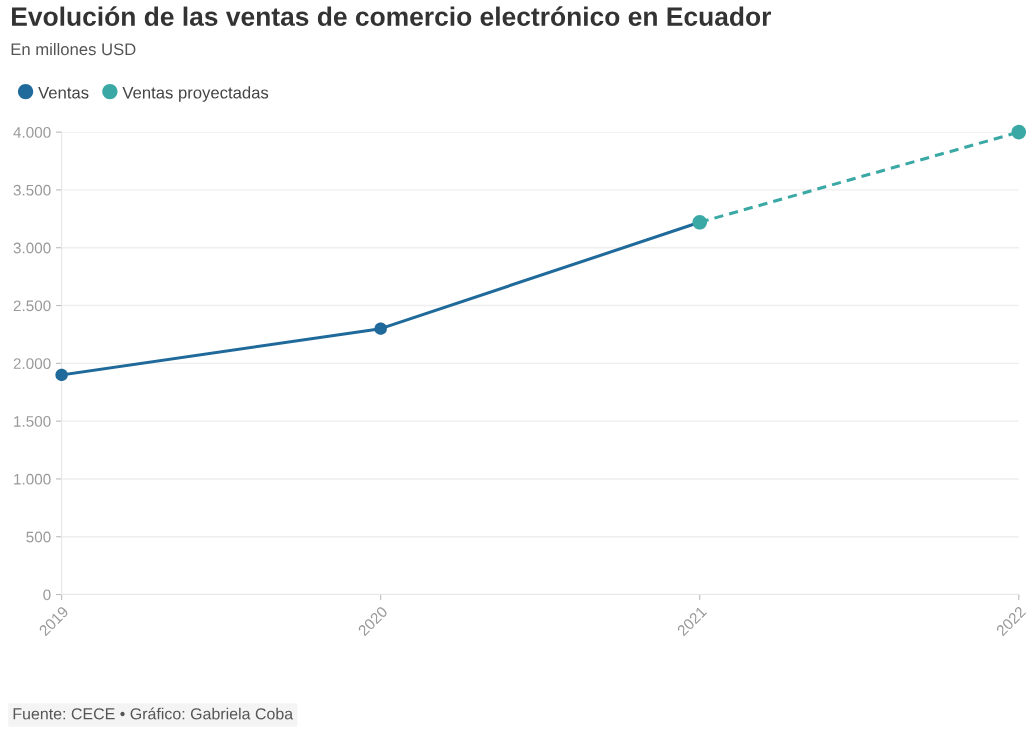 The height and width of the screenshot is (734, 1027). What do you see at coordinates (32, 421) in the screenshot?
I see `y-tick-label: 1.500` at bounding box center [32, 421].